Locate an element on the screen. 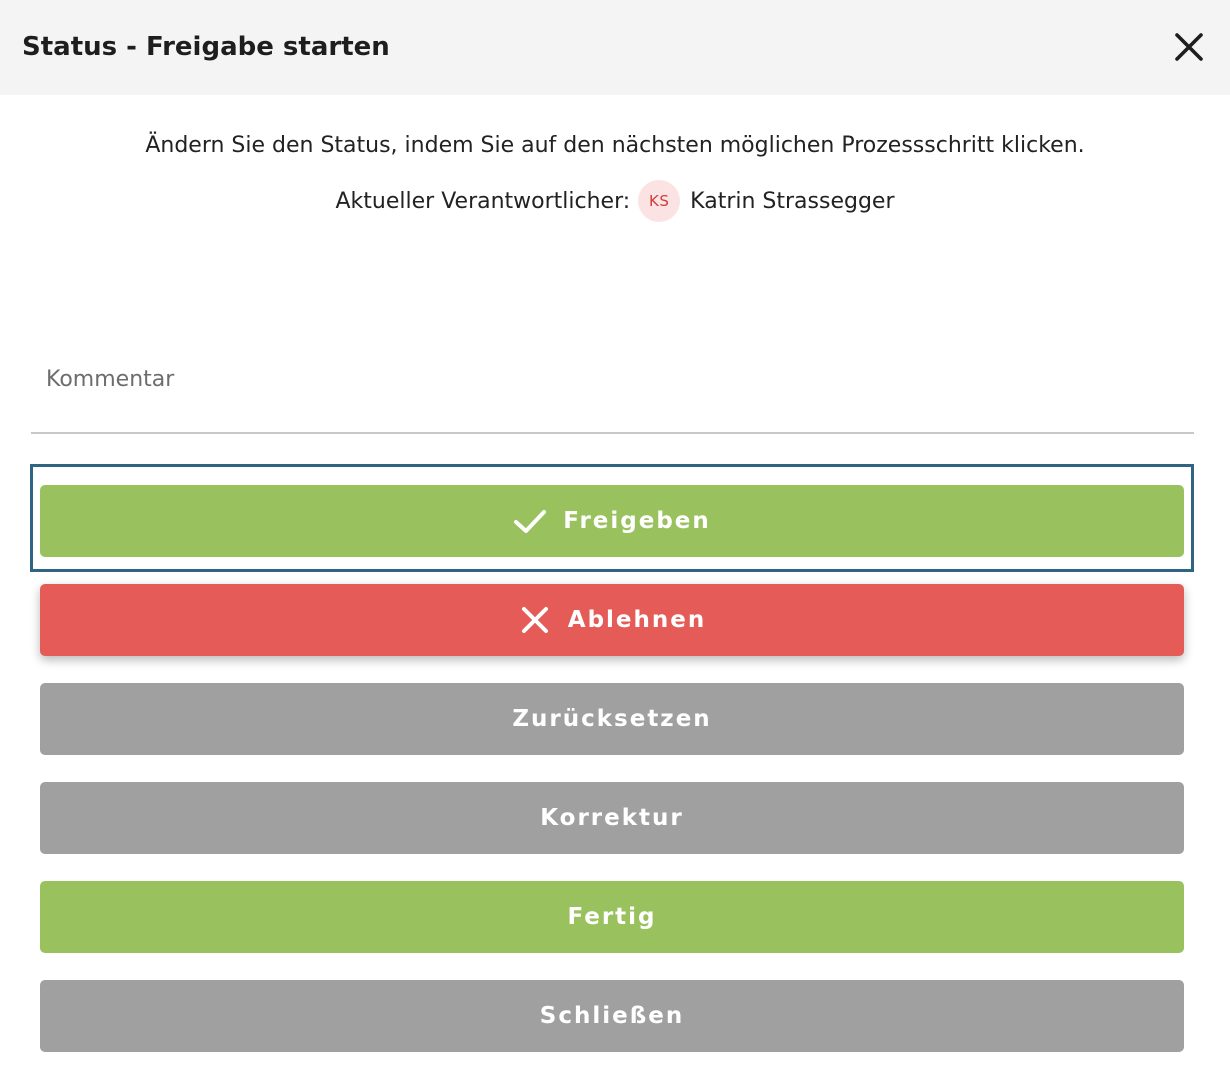 This screenshot has height=1090, width=1230. done-button: Fertig is located at coordinates (612, 917).